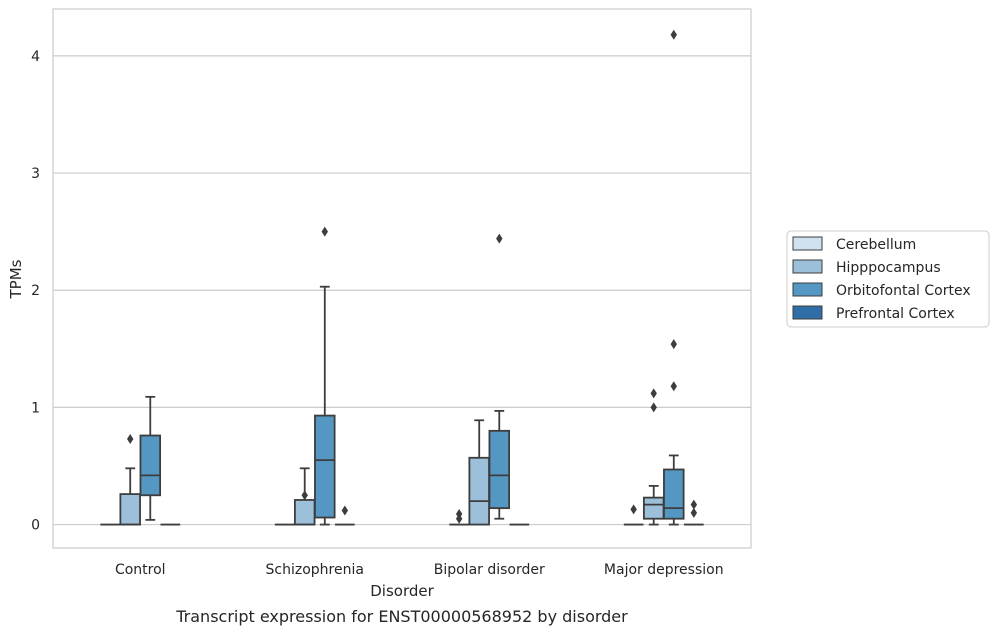  What do you see at coordinates (35, 526) in the screenshot?
I see `y-tick-label: 0` at bounding box center [35, 526].